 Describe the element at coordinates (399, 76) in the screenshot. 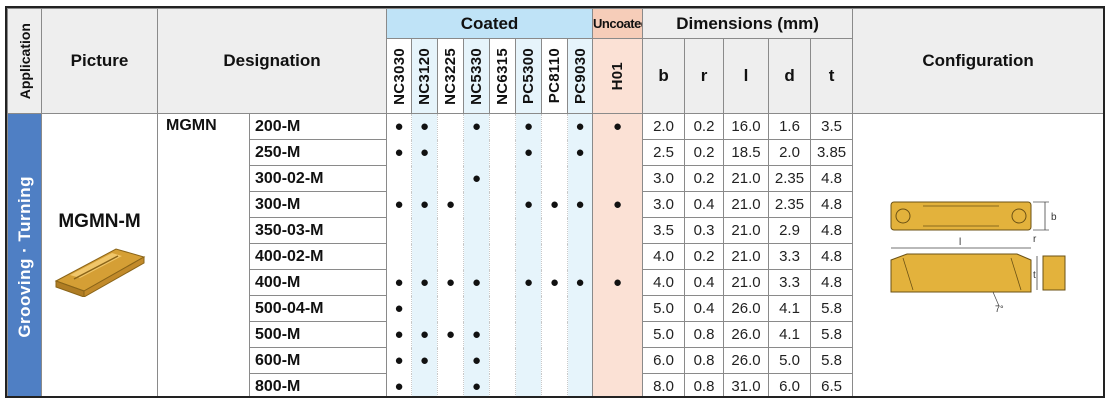

I see `grade-header-nc3030: NC3030` at that location.